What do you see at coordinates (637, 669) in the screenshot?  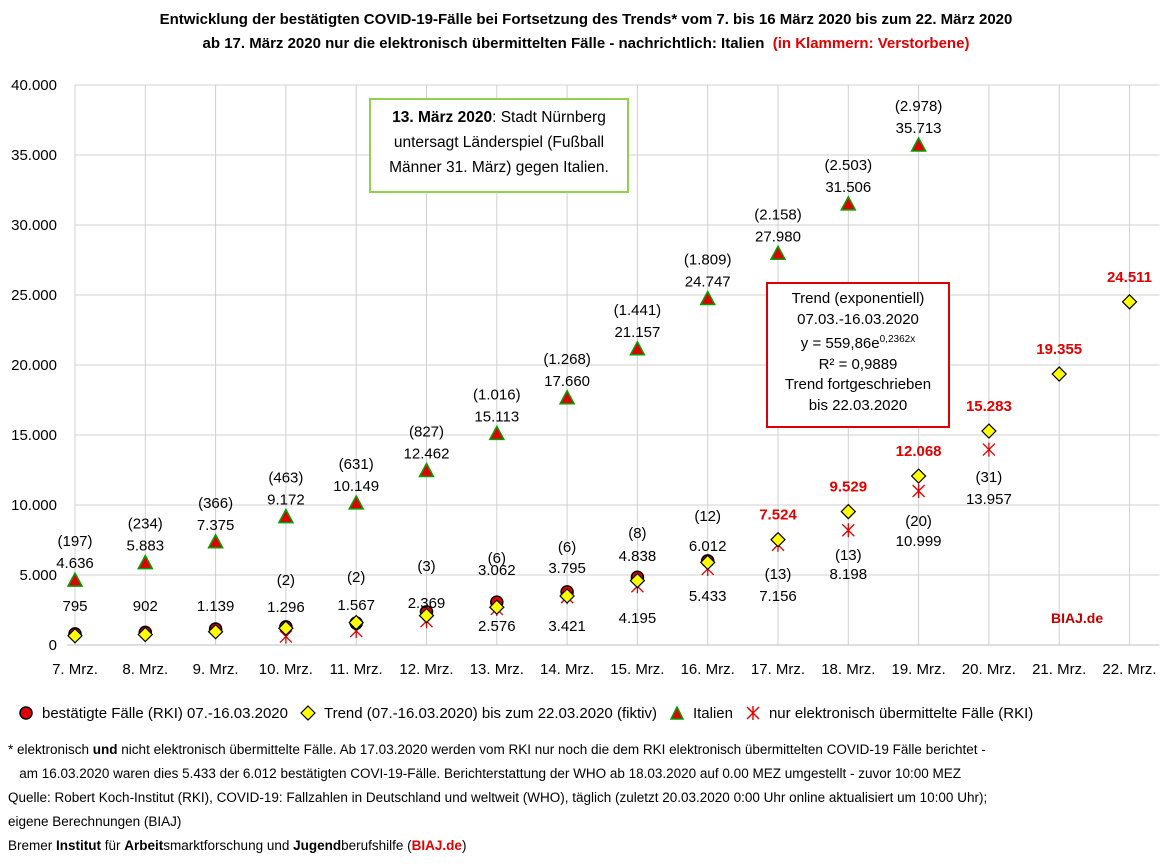 I see `x-tick-label: 15. Mrz.` at bounding box center [637, 669].